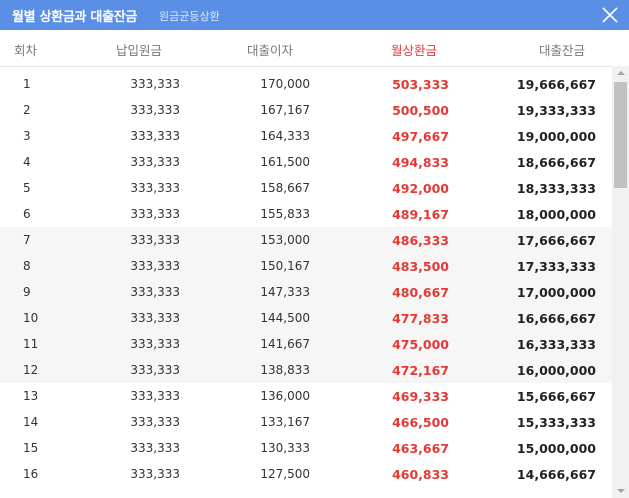 The width and height of the screenshot is (629, 498). Describe the element at coordinates (27, 188) in the screenshot. I see `cell-round: 5` at that location.